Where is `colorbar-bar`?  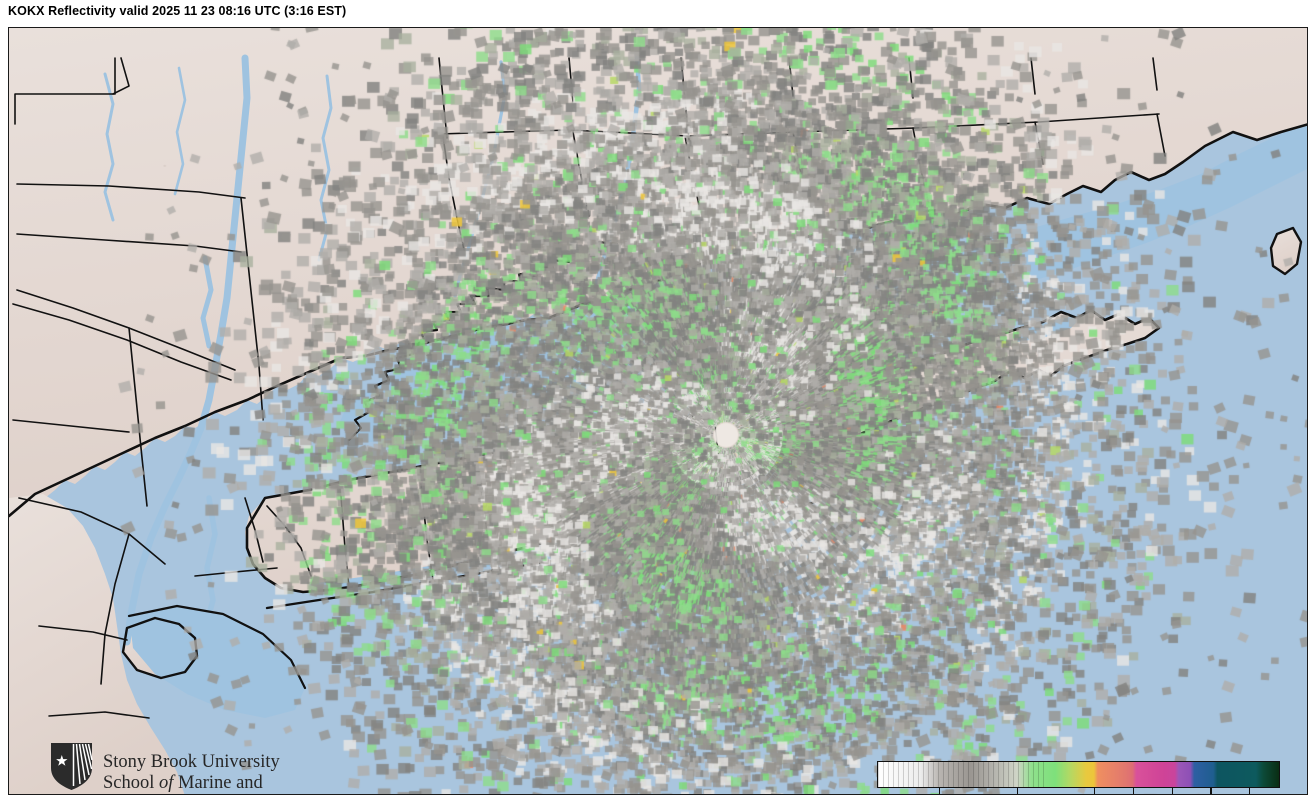
colorbar-bar is located at coordinates (1078, 774).